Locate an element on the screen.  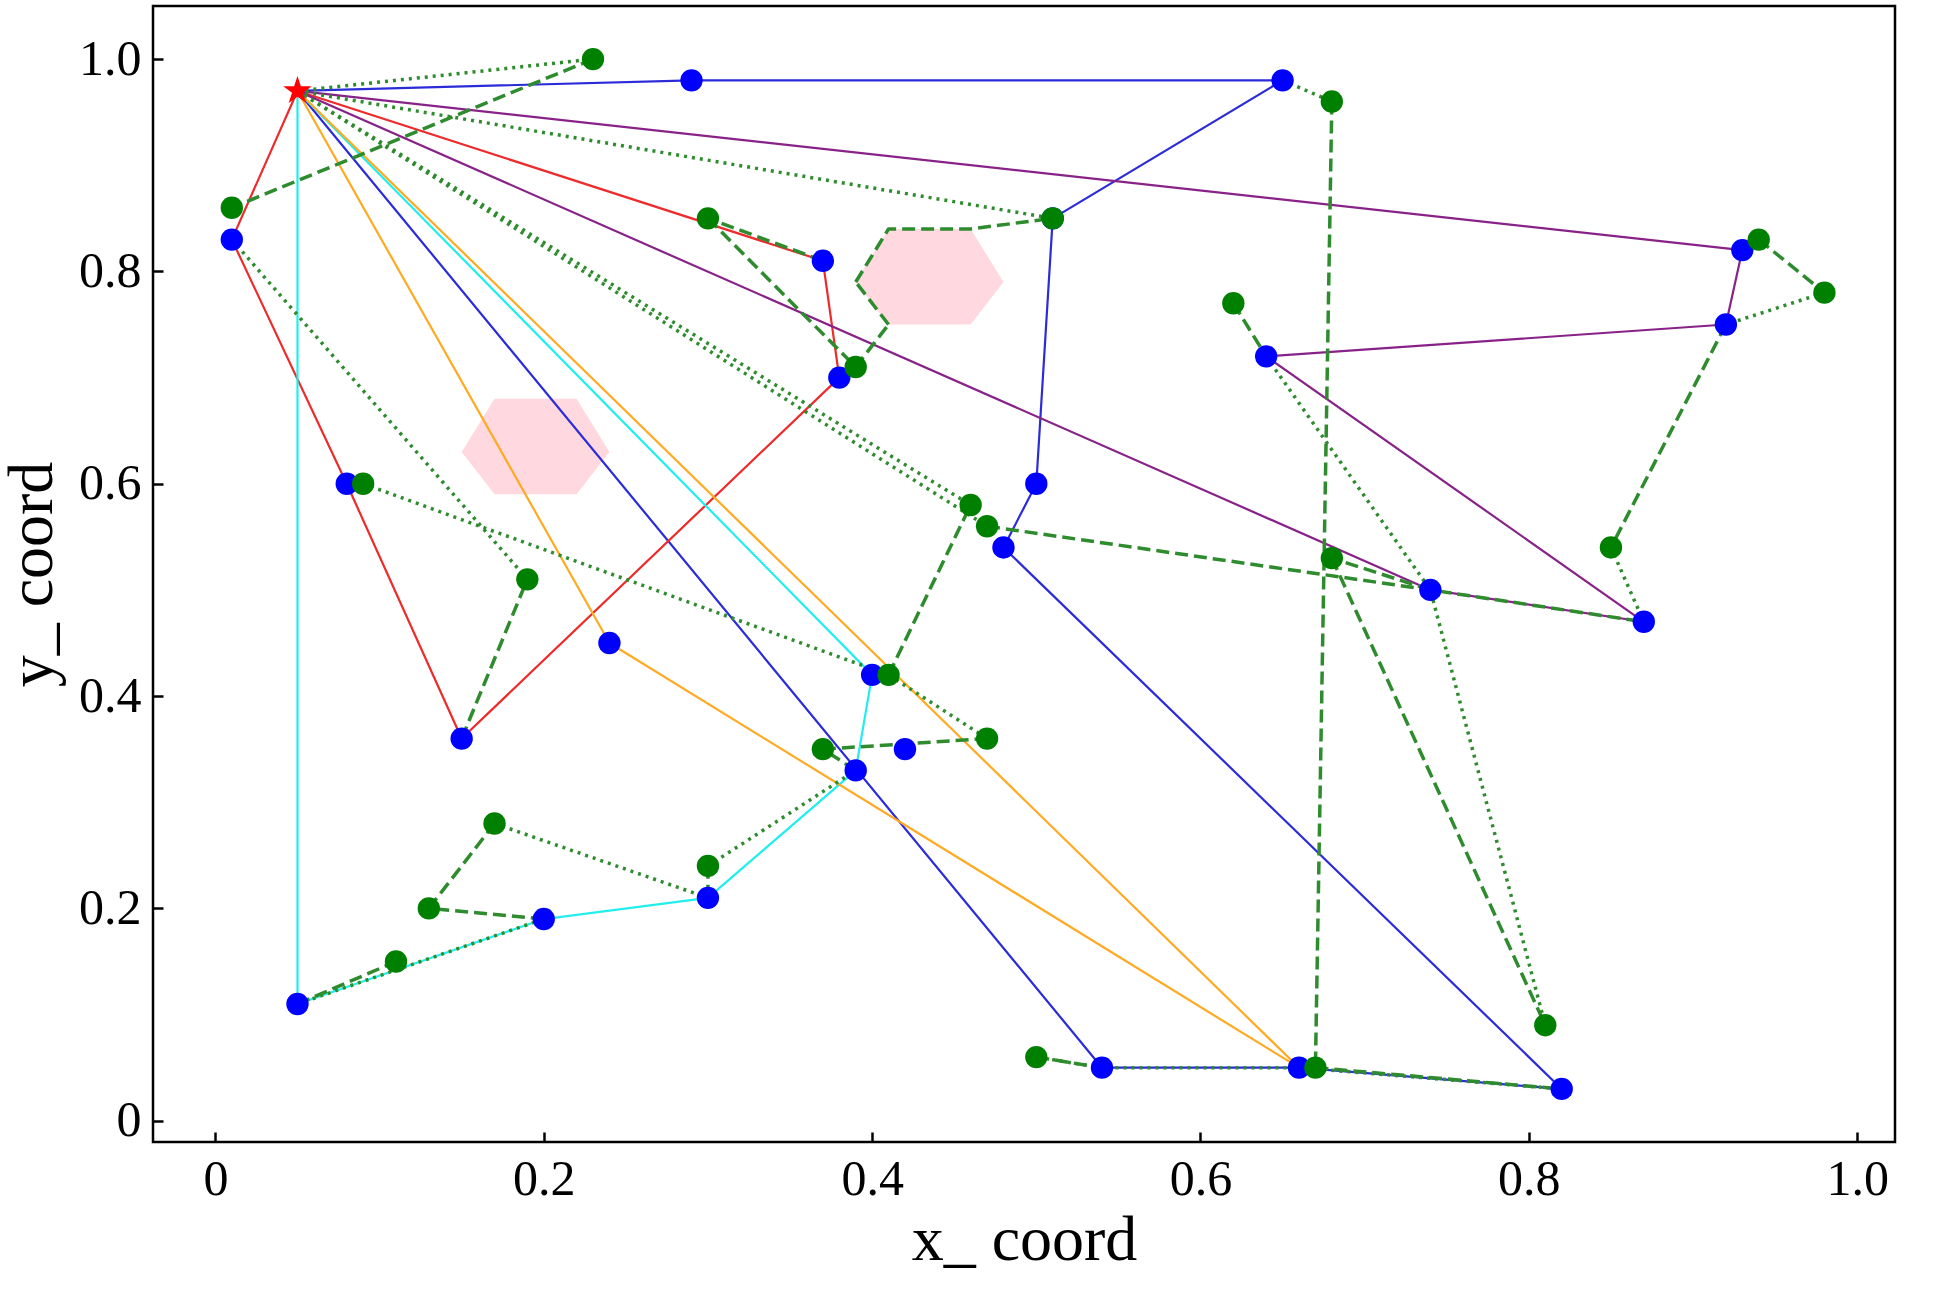
x-axis-title: x_ coord is located at coordinates (1024, 1238).